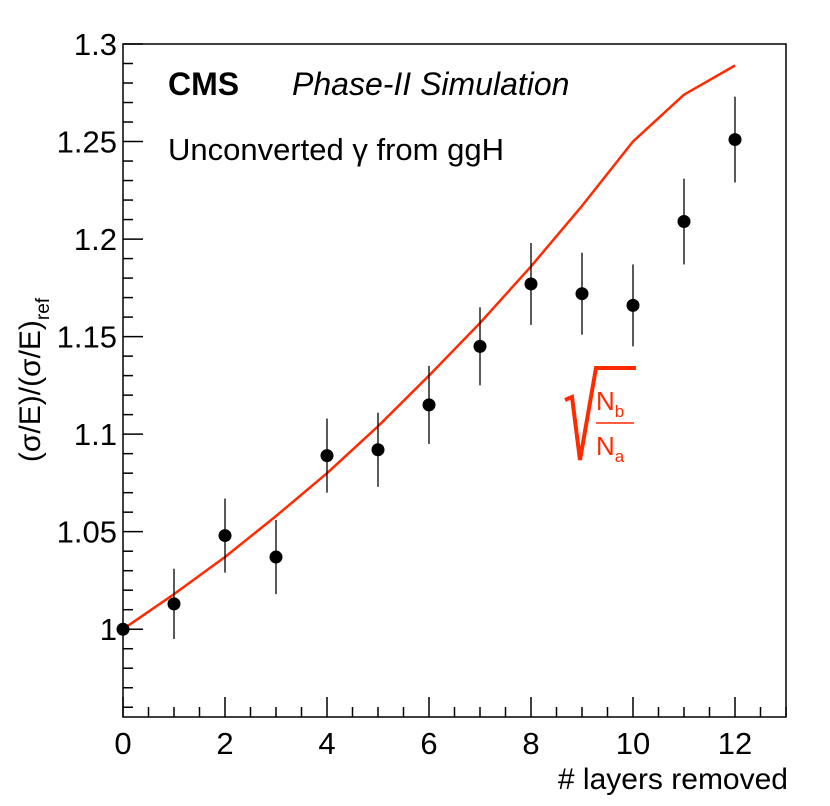  What do you see at coordinates (633, 743) in the screenshot?
I see `x-tick-label: 10` at bounding box center [633, 743].